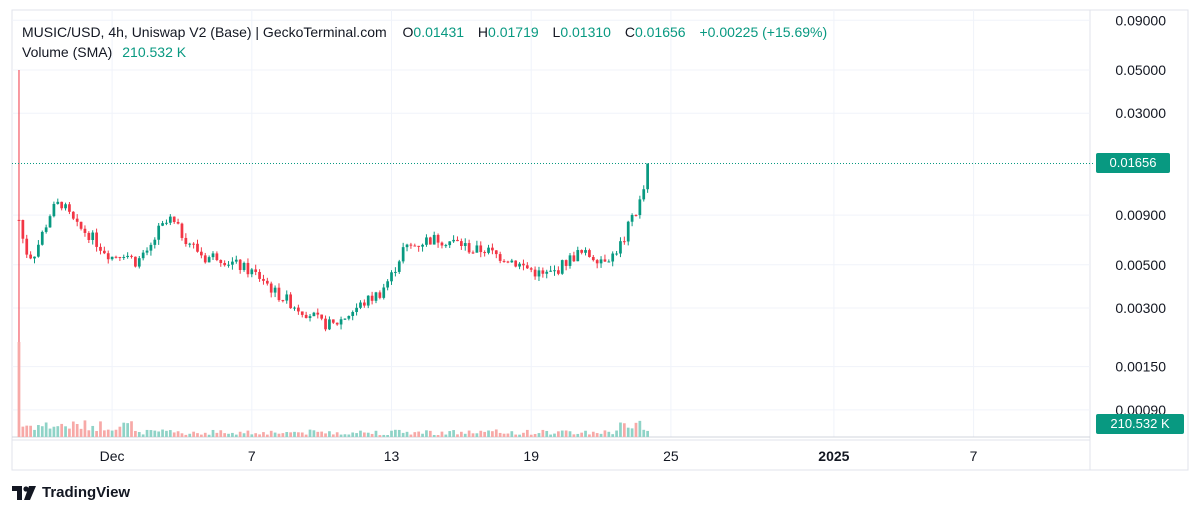  I want to click on y-tick-label: 0.03000, so click(1140, 113).